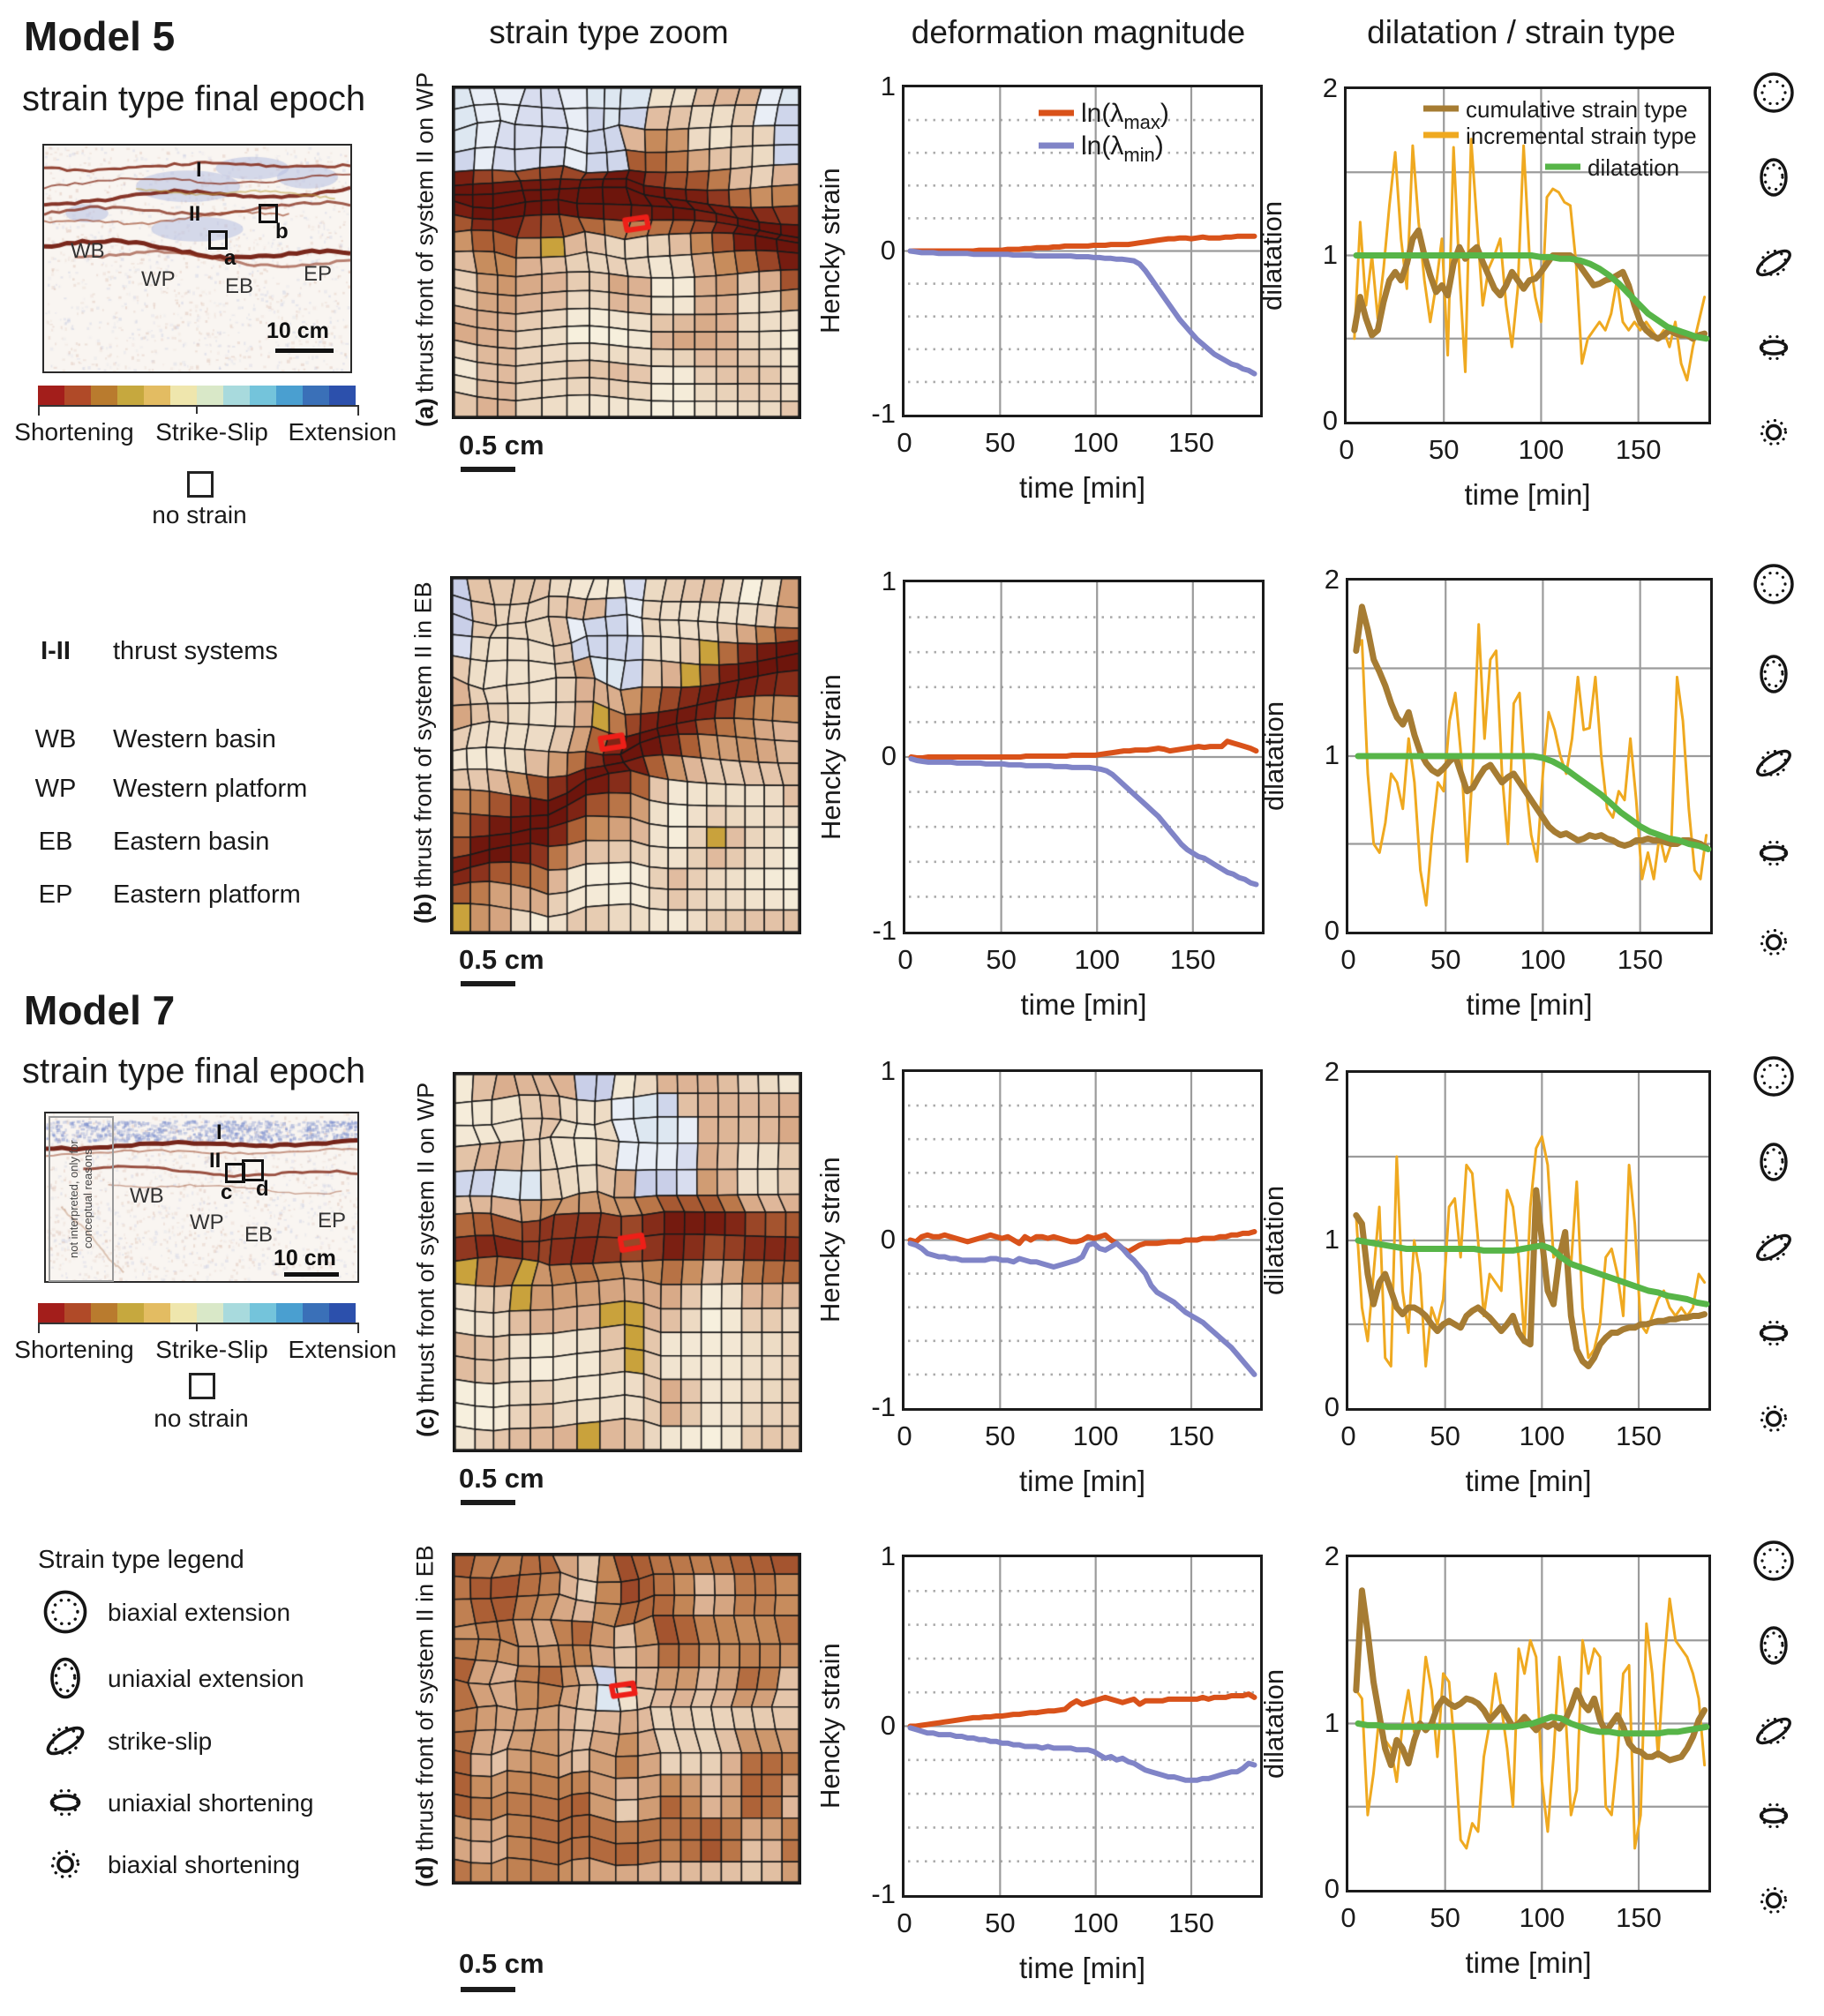 Image resolution: width=1824 pixels, height=2016 pixels. I want to click on chart-plot-dil-c, so click(1529, 1241).